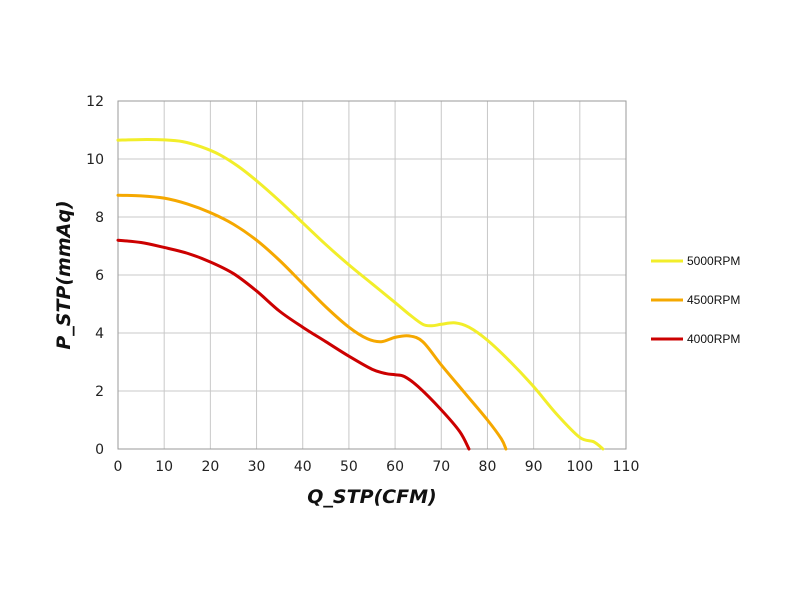 The image size is (800, 600). What do you see at coordinates (377, 467) in the screenshot?
I see `x-tick-labels: 0 10 20 30 40 50 60 70 80 90 100 110` at bounding box center [377, 467].